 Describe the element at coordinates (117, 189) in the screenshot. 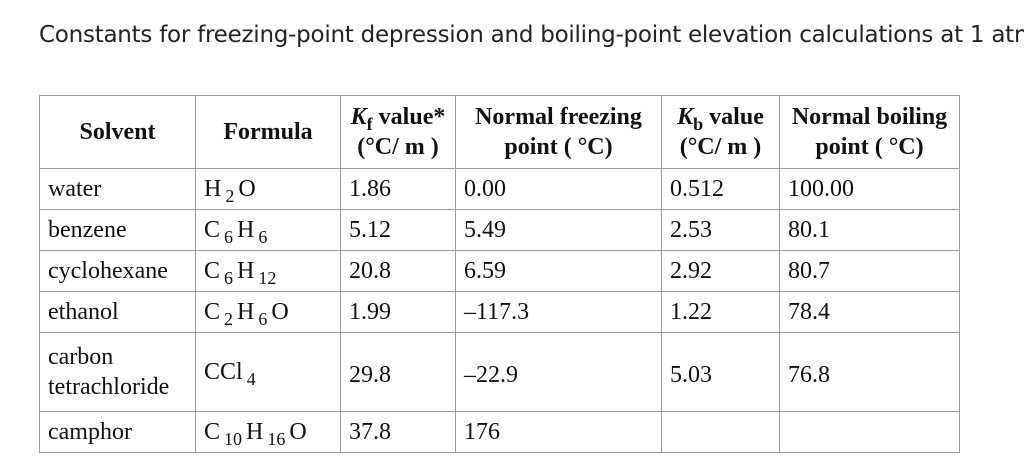

I see `cell-solvent: water` at that location.